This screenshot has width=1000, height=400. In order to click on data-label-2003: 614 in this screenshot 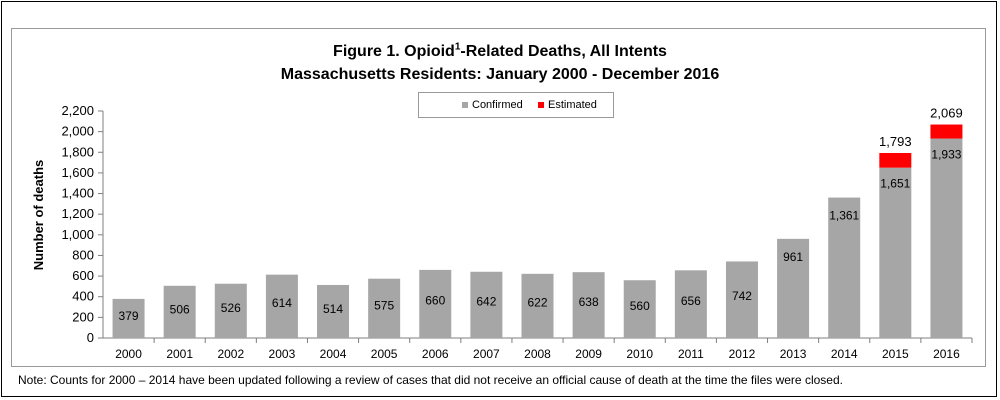, I will do `click(282, 303)`.